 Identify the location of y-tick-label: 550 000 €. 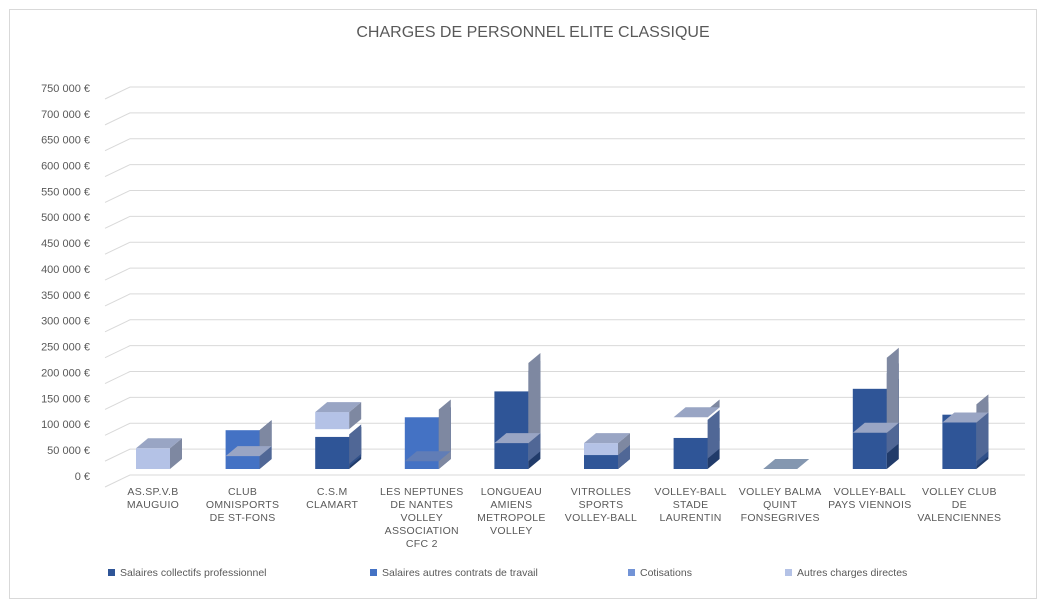
(65, 192).